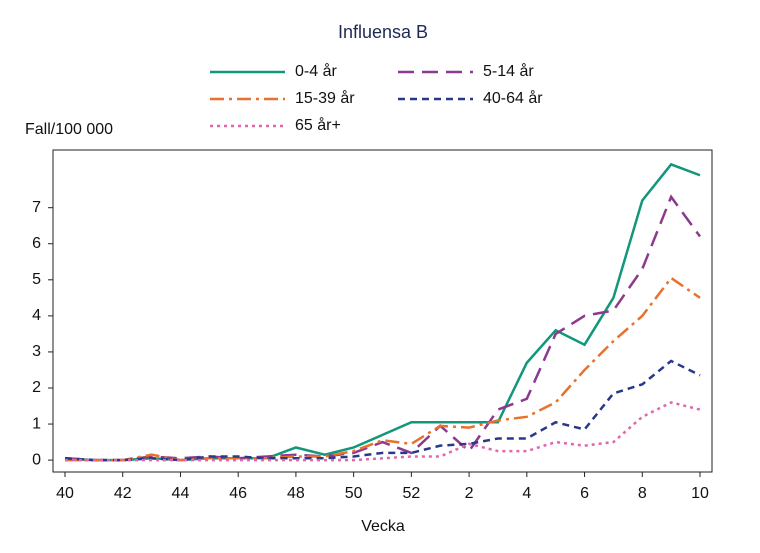 Image resolution: width=760 pixels, height=553 pixels. Describe the element at coordinates (383, 32) in the screenshot. I see `chart-title: Influensa B` at that location.